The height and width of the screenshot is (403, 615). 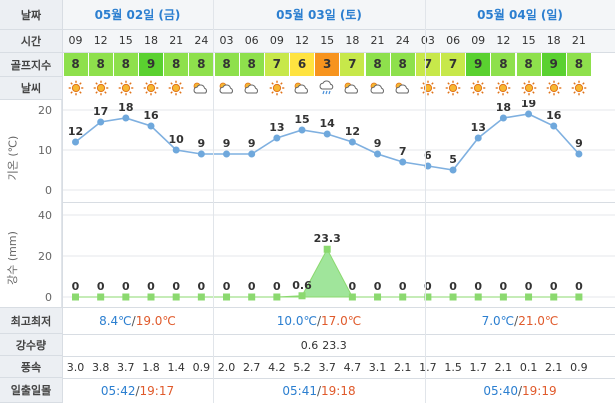 I want to click on temp-data-label: 18, so click(x=503, y=107).